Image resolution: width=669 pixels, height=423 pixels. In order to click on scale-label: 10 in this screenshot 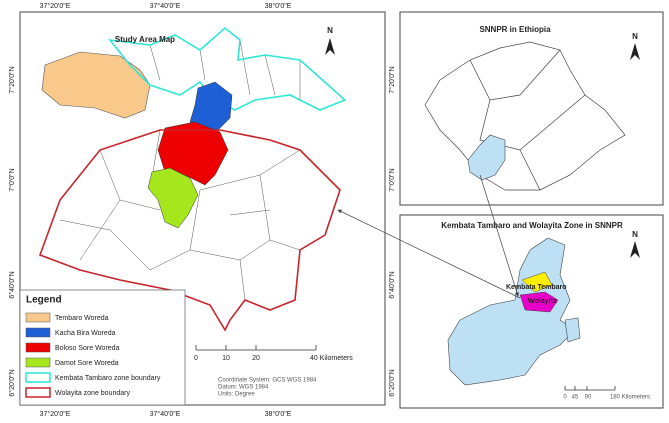, I will do `click(226, 358)`.